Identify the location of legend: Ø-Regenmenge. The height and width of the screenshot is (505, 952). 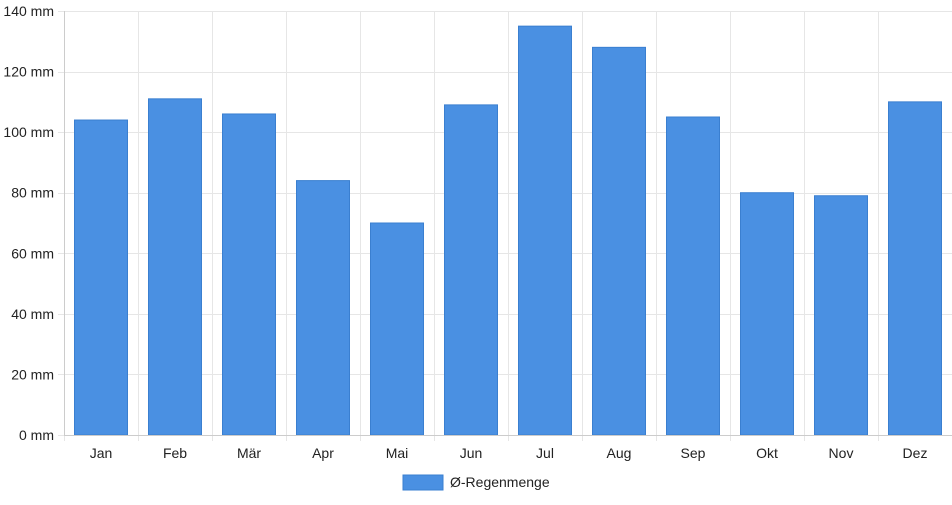
(476, 482).